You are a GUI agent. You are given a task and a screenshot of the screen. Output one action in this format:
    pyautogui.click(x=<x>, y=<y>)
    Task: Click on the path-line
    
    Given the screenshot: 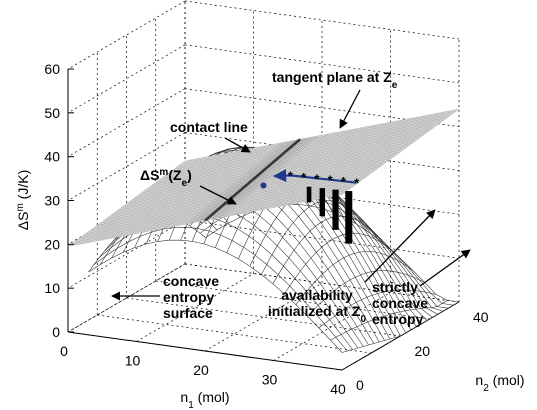 What is the action you would take?
    pyautogui.click(x=314, y=176)
    